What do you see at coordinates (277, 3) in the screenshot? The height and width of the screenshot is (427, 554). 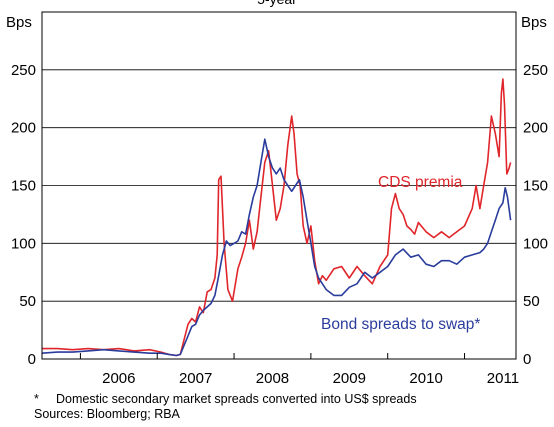 I see `chart-title: 5-year` at bounding box center [277, 3].